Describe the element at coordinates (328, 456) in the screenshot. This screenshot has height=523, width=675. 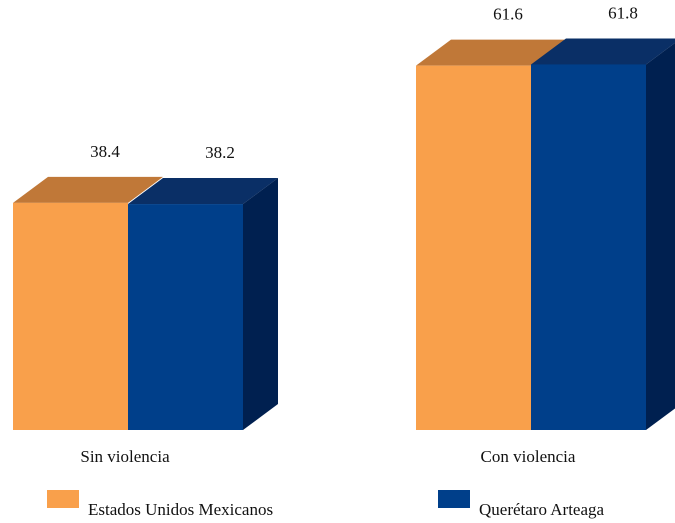
I see `category-labels: Sin violencia Con violencia` at that location.